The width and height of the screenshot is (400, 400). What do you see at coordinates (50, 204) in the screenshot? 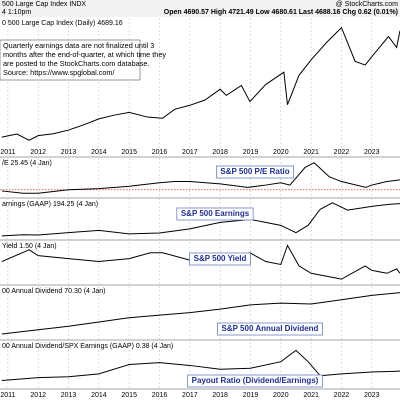
I see `panel-label: arnings (GAAP) 194.25 (4 Jan)` at bounding box center [50, 204].